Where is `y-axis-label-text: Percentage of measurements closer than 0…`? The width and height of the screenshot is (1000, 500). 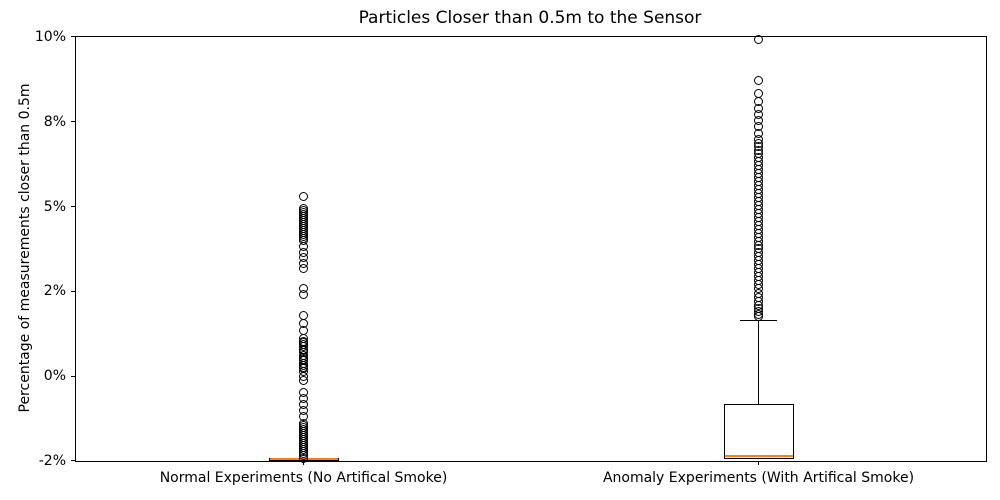
y-axis-label-text: Percentage of measurements closer than 0… is located at coordinates (25, 248).